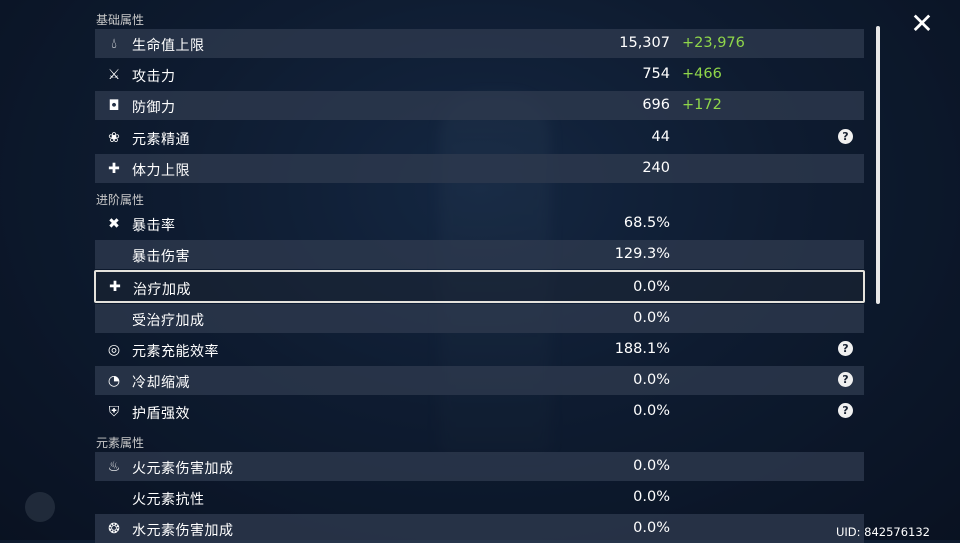 The height and width of the screenshot is (543, 960). Describe the element at coordinates (479, 254) in the screenshot. I see `stat-row-crit-dmg: 暴击伤害 129.3%` at that location.